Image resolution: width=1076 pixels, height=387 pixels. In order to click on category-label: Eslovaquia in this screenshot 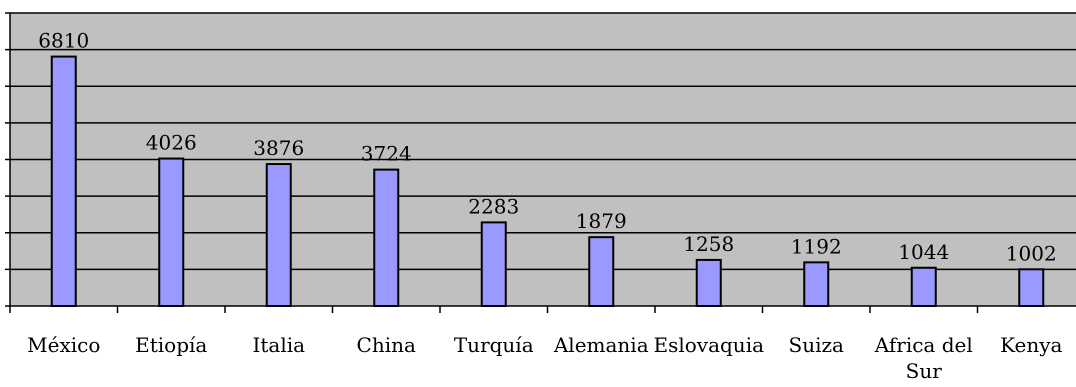, I will do `click(708, 345)`.